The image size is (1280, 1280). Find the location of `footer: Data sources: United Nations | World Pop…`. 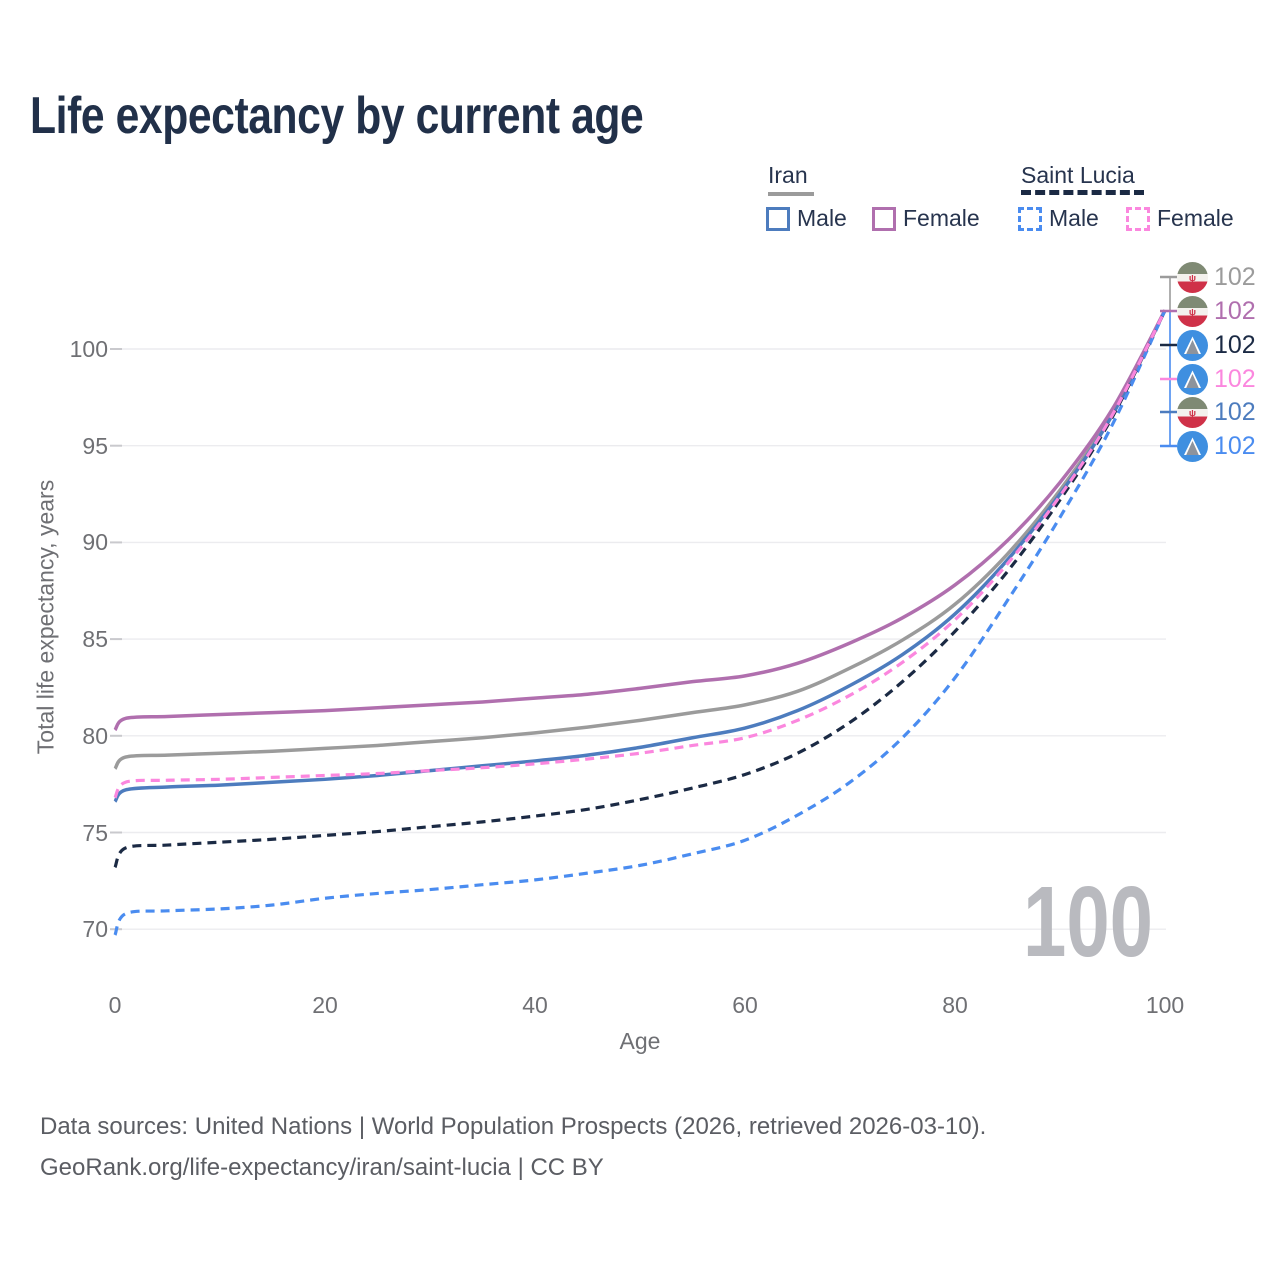

footer: Data sources: United Nations | World Pop… is located at coordinates (513, 1147).